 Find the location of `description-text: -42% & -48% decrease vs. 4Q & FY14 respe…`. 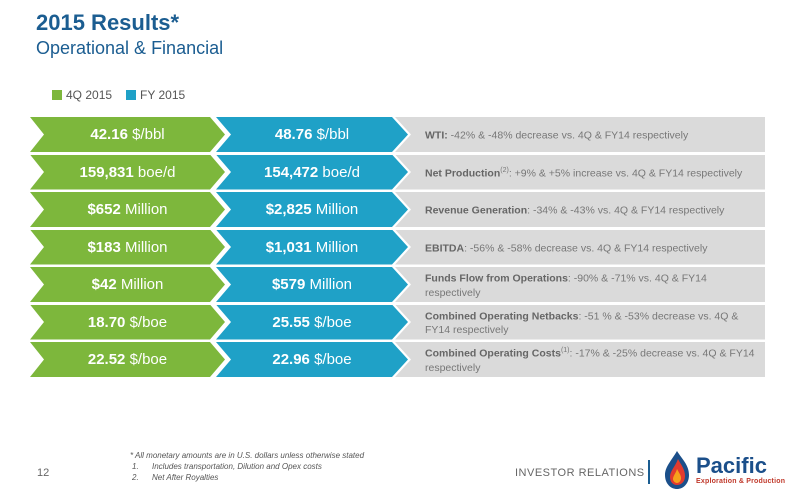

description-text: -42% & -48% decrease vs. 4Q & FY14 respe… is located at coordinates (569, 135).